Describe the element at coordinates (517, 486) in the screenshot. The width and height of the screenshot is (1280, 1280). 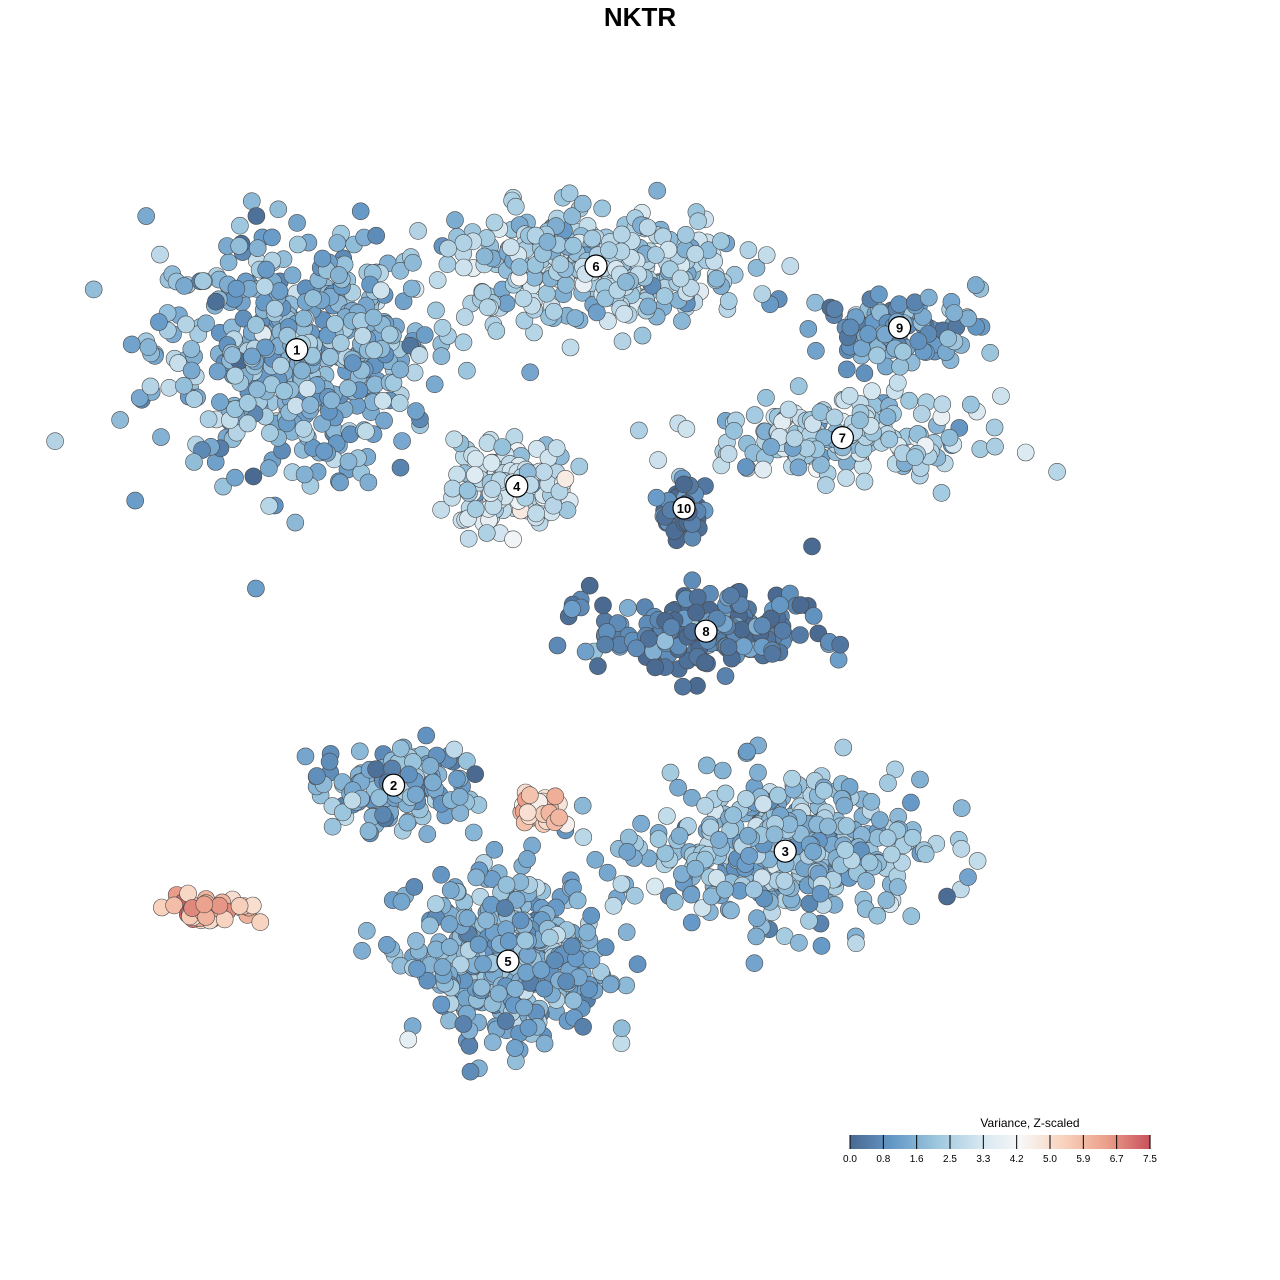
I see `cluster-label-text: 4` at that location.